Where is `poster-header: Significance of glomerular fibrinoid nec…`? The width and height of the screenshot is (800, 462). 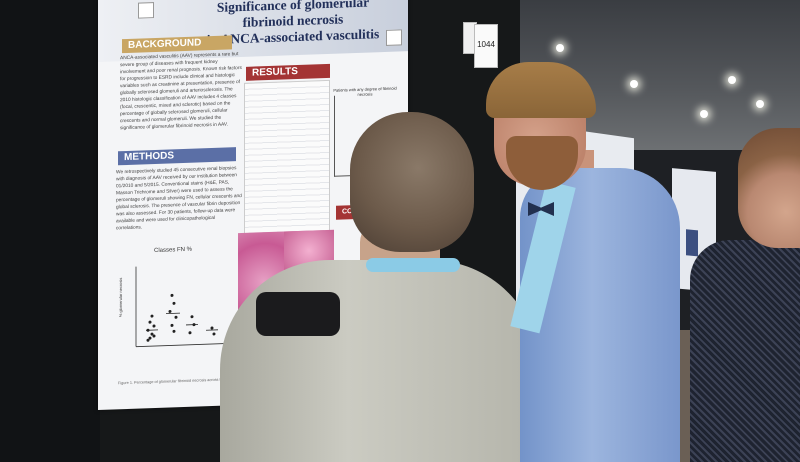 poster-header: Significance of glomerular fibrinoid nec… is located at coordinates (253, 31).